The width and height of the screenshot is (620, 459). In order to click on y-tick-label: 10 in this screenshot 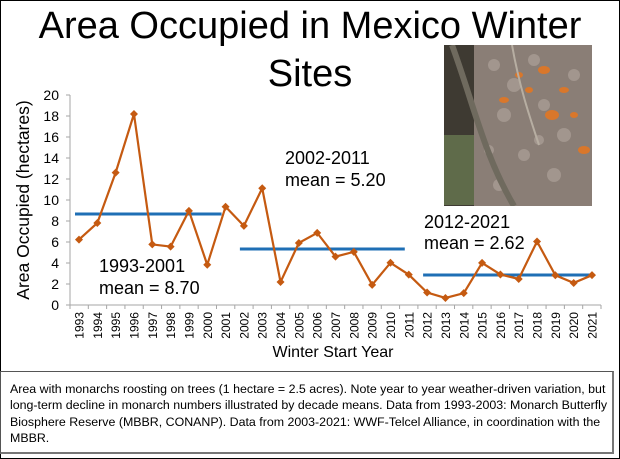, I will do `click(51, 200)`.